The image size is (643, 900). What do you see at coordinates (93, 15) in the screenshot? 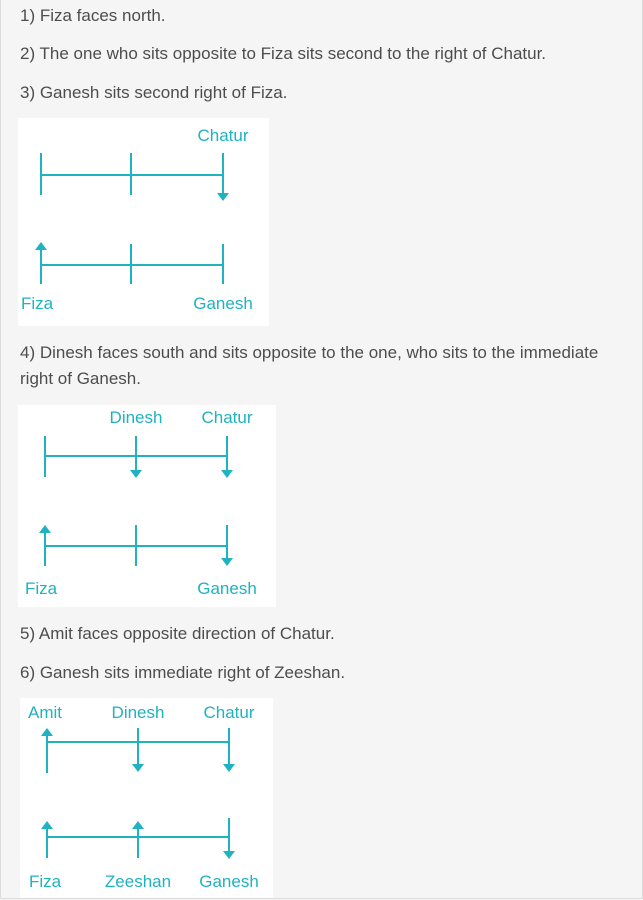
I see `step-1: 1) Fiza faces north.` at bounding box center [93, 15].